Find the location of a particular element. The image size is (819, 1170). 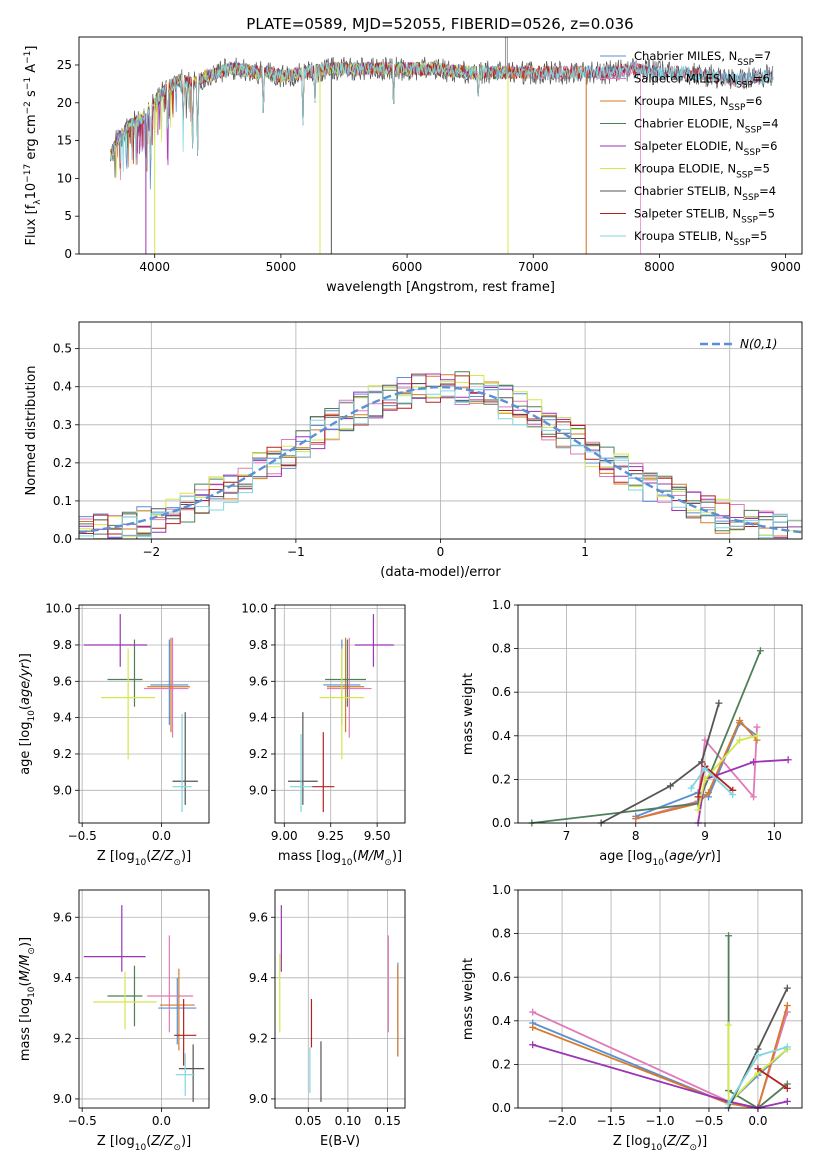

legend-label: Chabrier STELIB, NSSP=4 is located at coordinates (705, 193).